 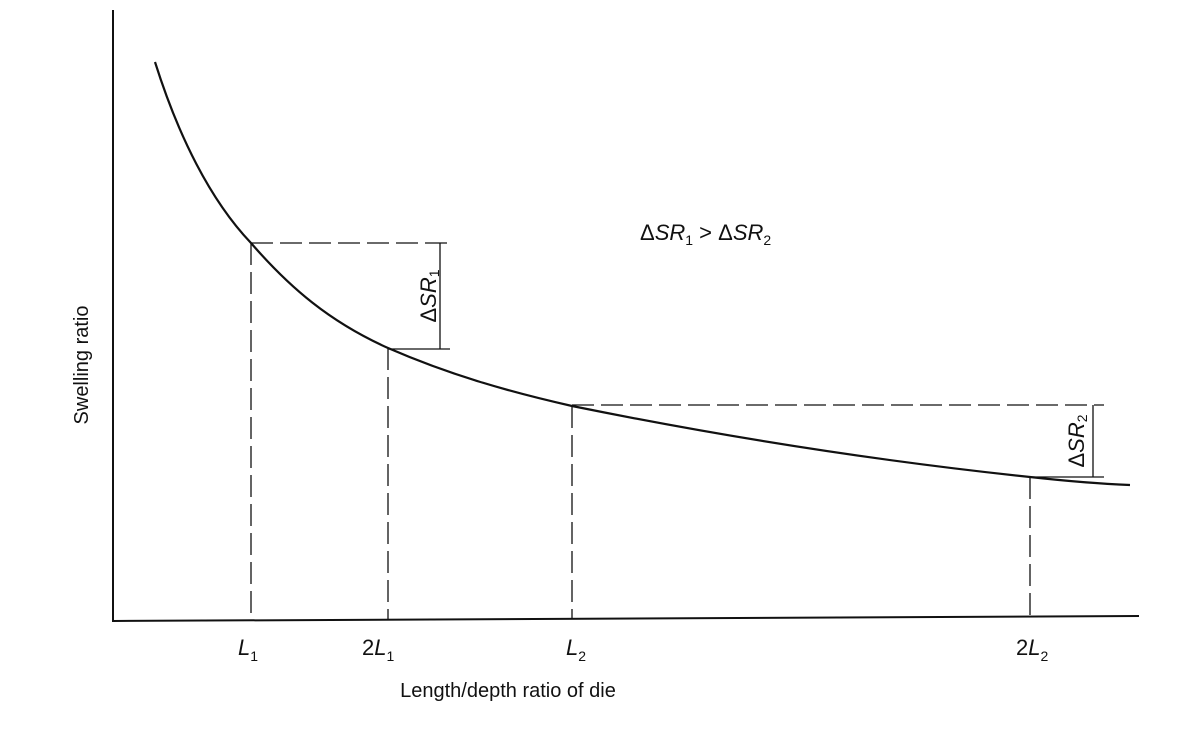 What do you see at coordinates (576, 649) in the screenshot?
I see `x-tick-label-l2: L2` at bounding box center [576, 649].